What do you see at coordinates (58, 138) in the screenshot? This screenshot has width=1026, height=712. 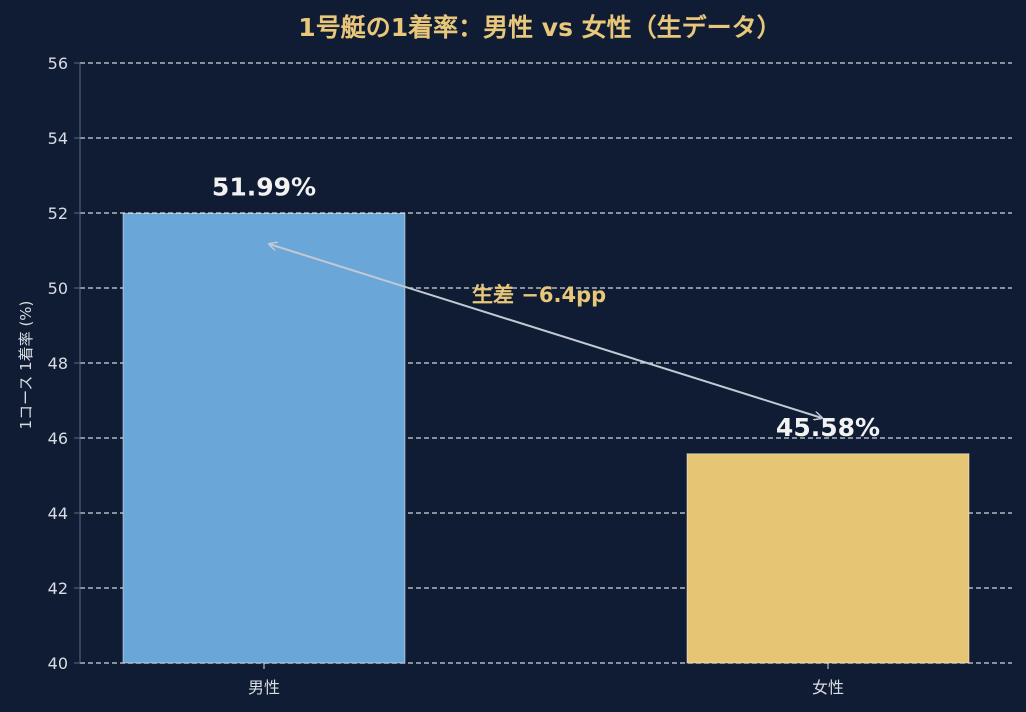 I see `y-tick-label: 54` at bounding box center [58, 138].